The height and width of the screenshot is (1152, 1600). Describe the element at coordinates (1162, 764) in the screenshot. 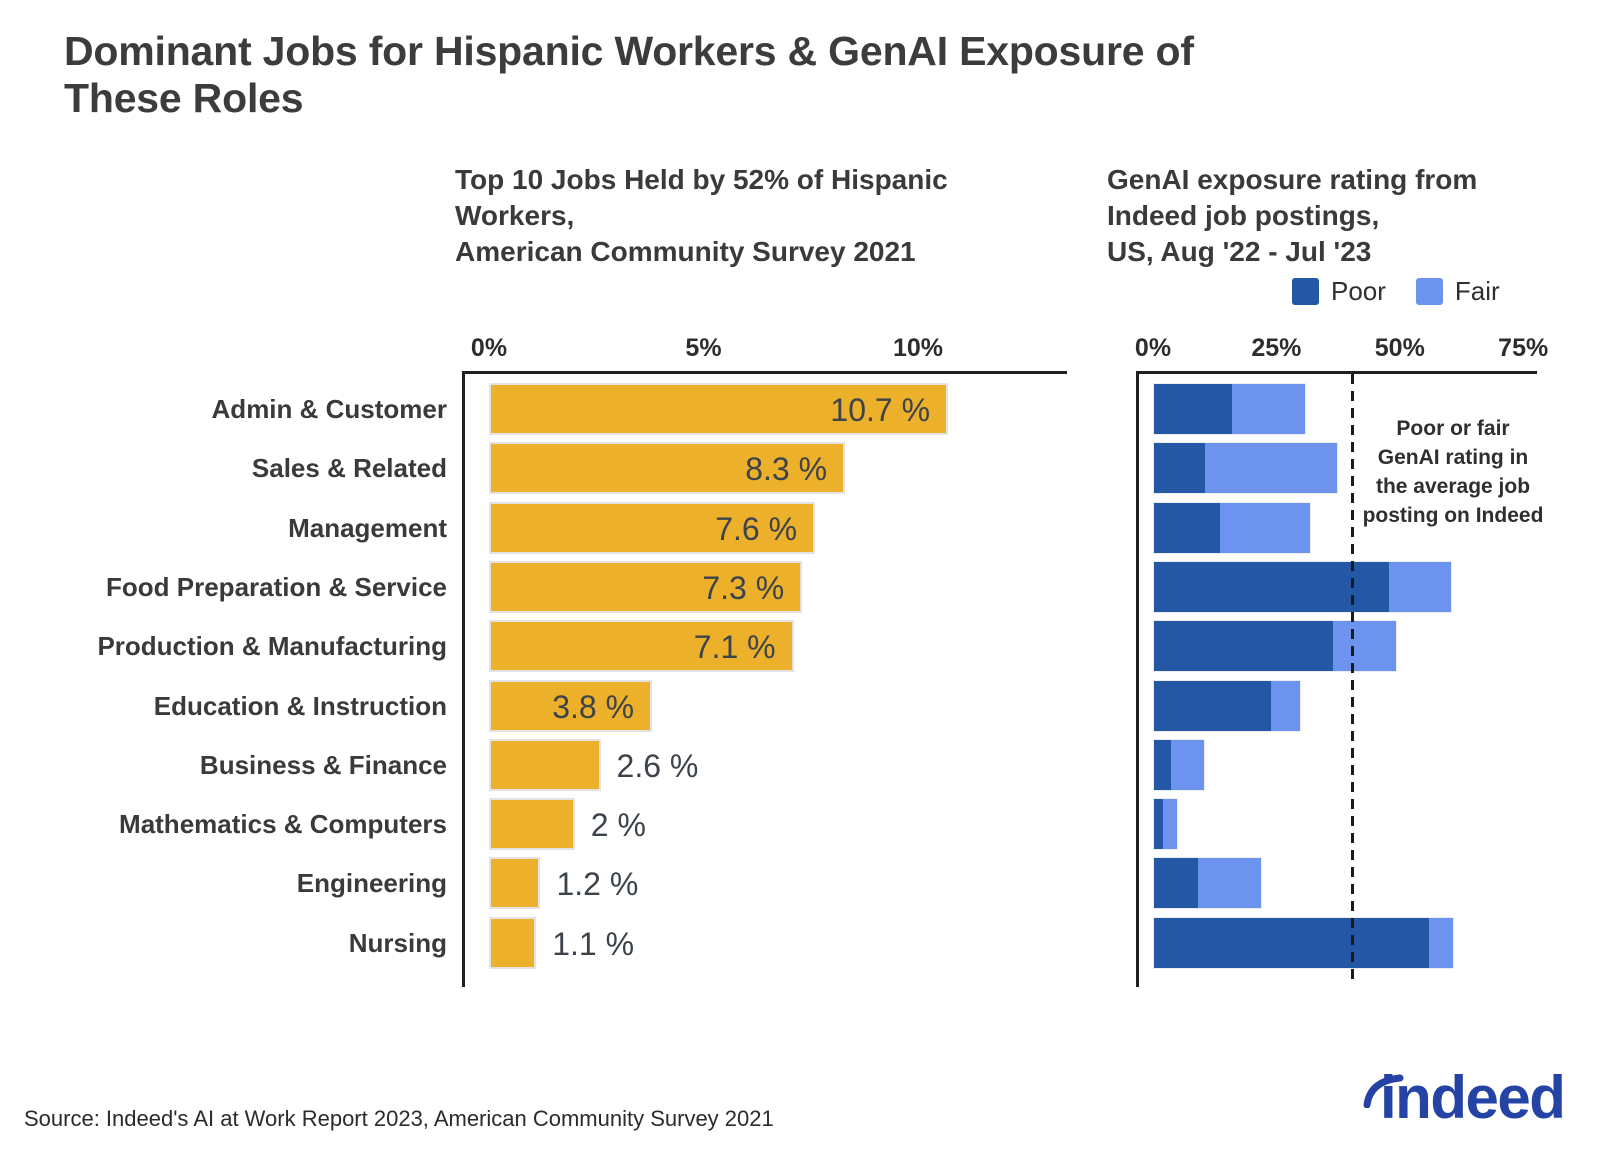

I see `poor-segment-business-finance` at that location.